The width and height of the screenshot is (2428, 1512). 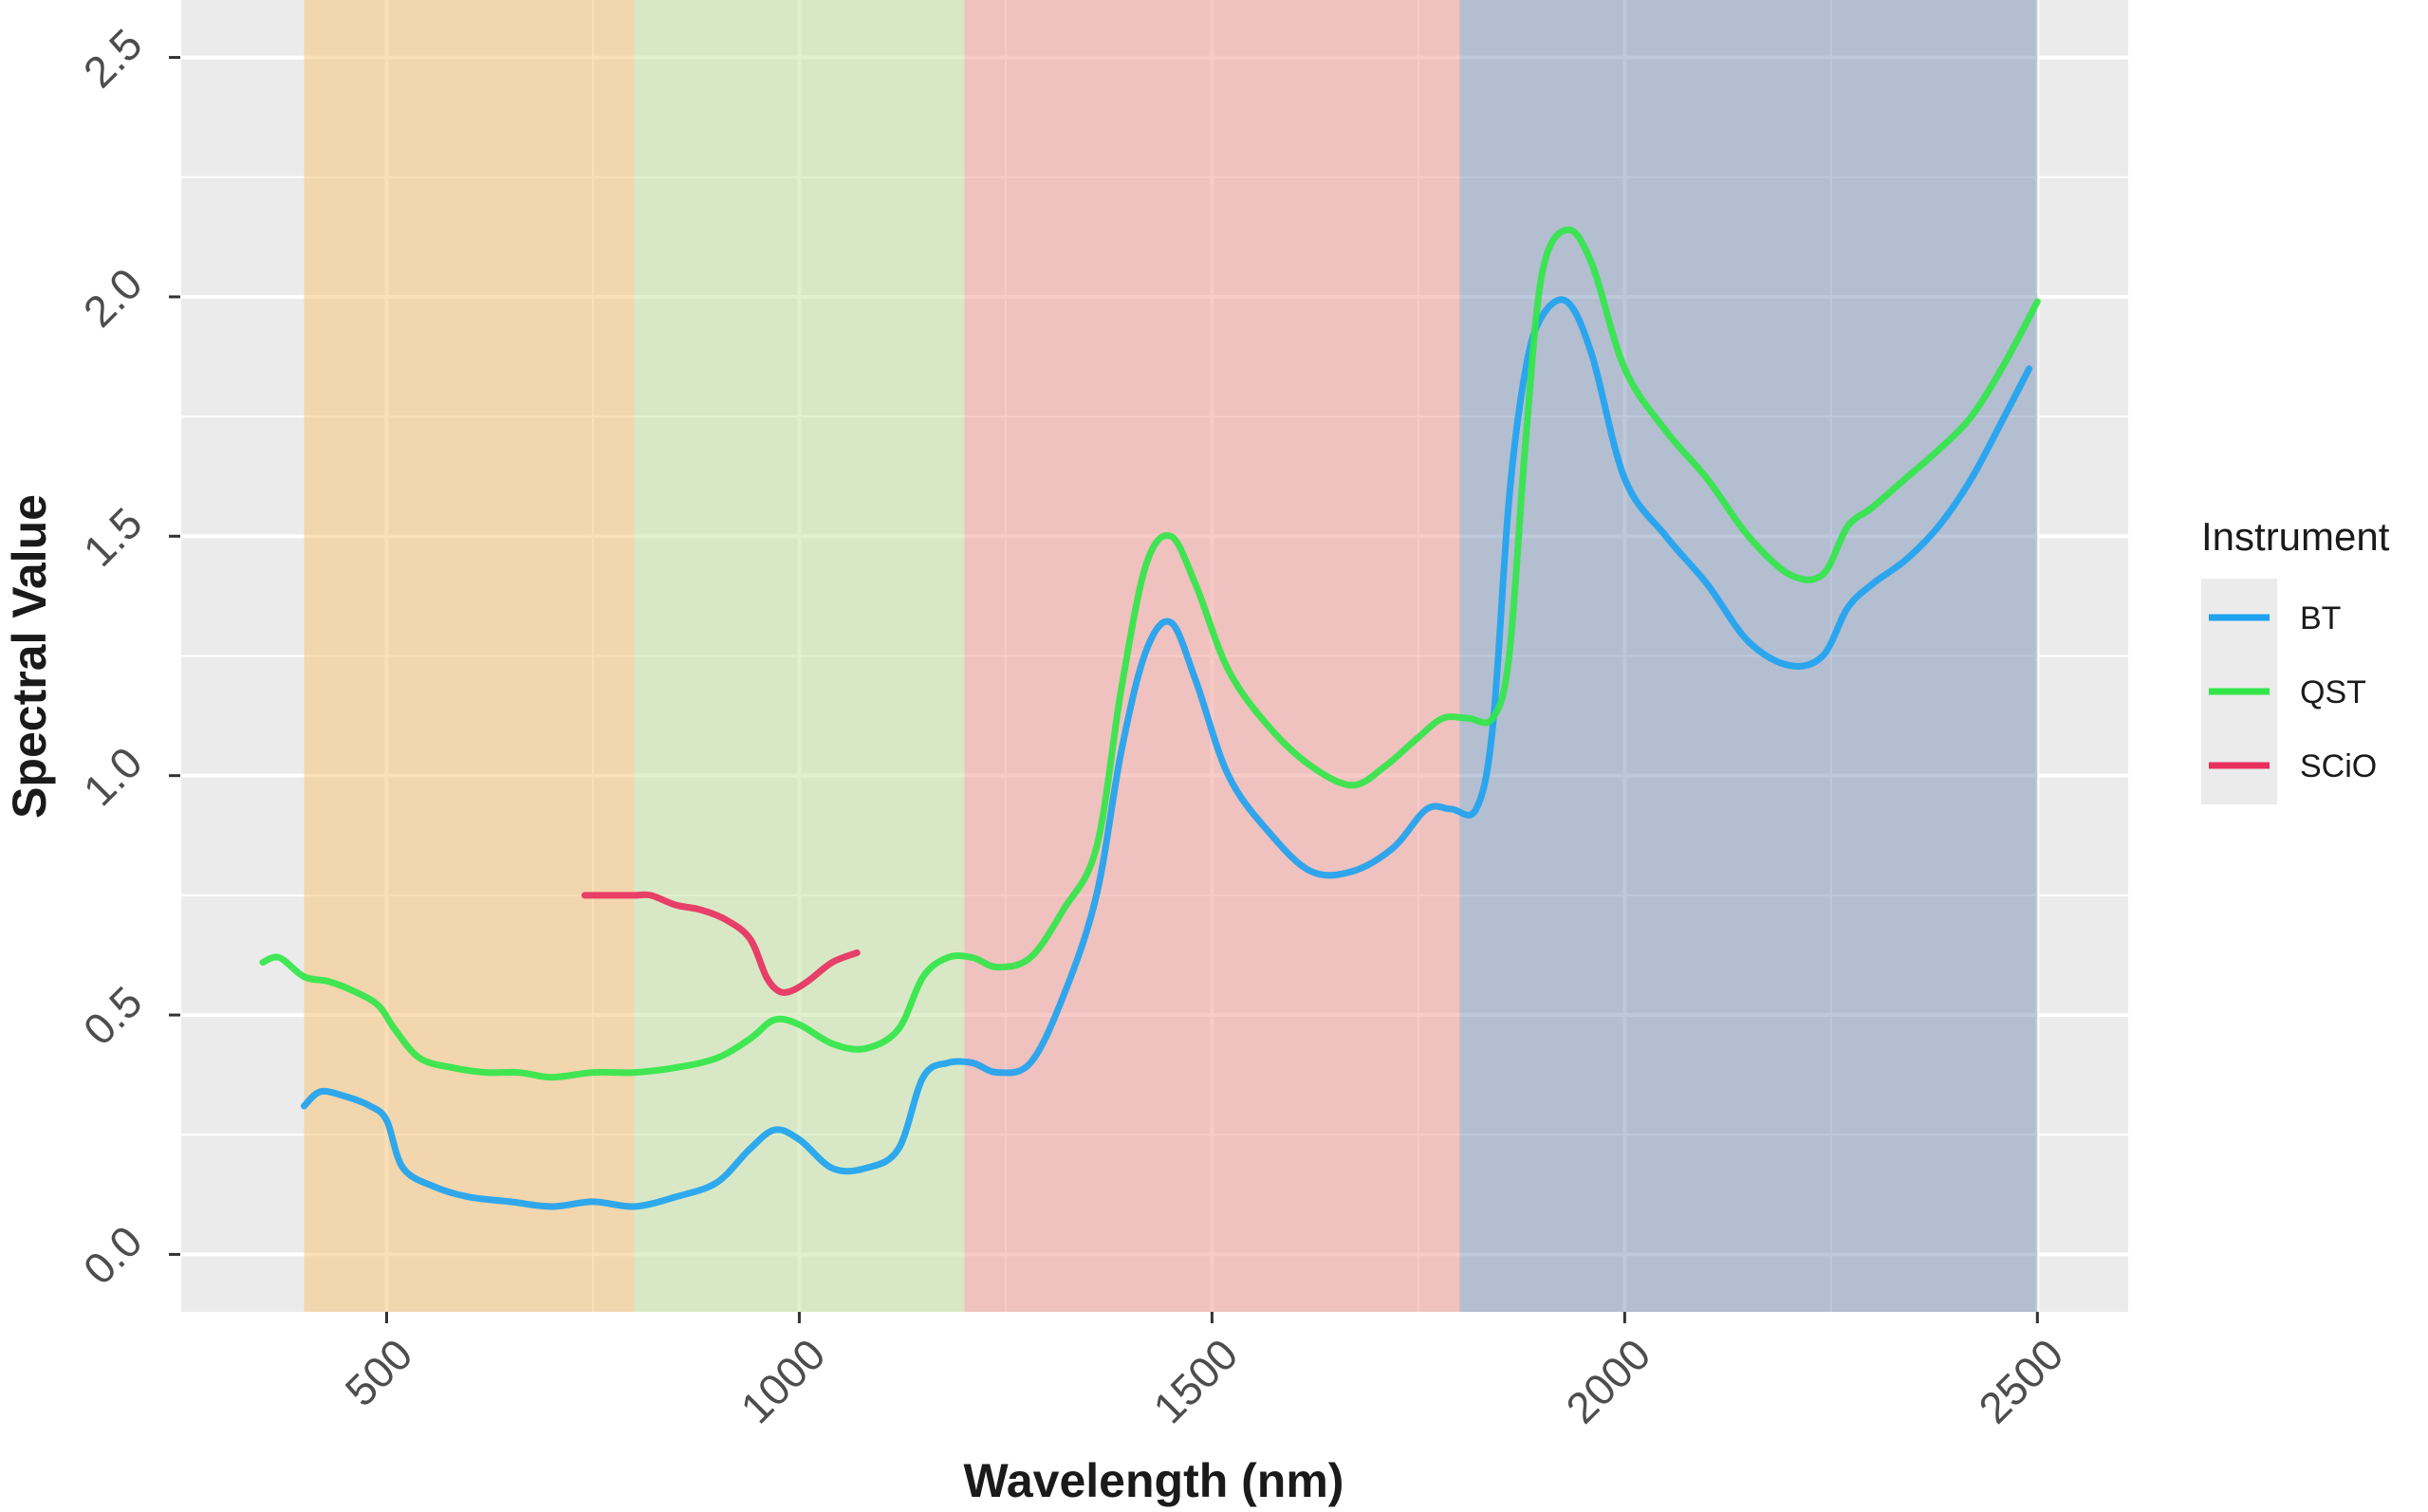 What do you see at coordinates (2295, 536) in the screenshot?
I see `legend-title: Instrument` at bounding box center [2295, 536].